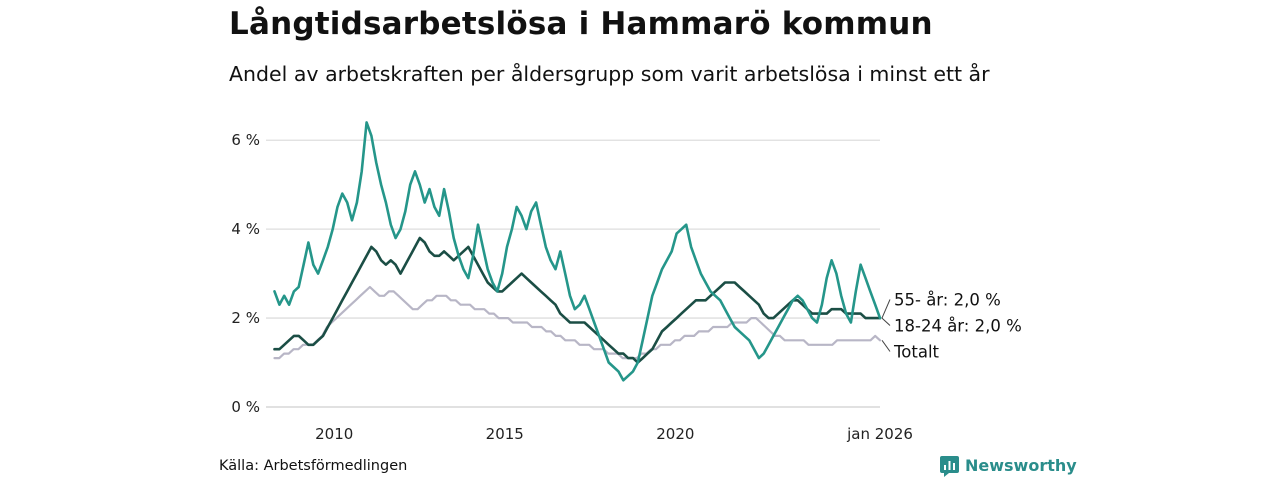  I want to click on x-tick-label: jan 2026, so click(879, 434).